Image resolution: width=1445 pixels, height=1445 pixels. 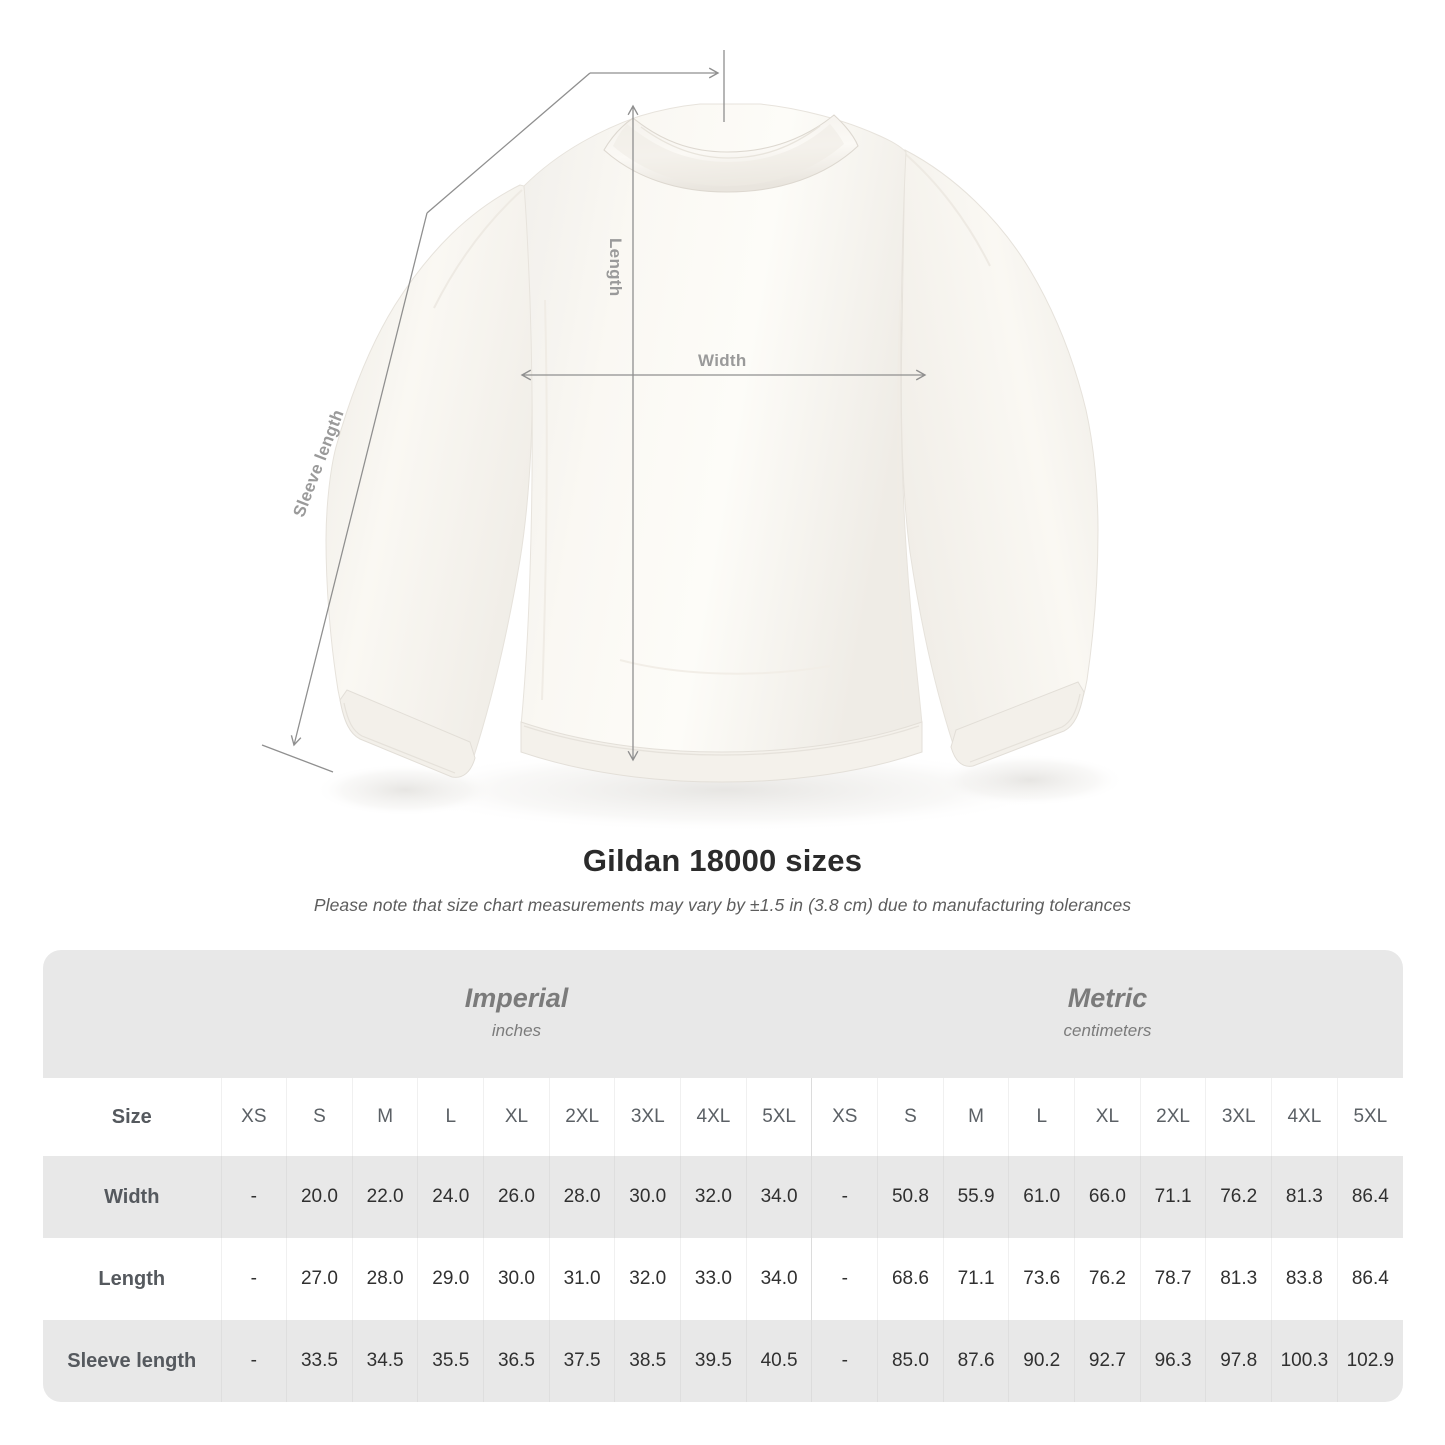 I want to click on row-label-width: Width, so click(x=132, y=1197).